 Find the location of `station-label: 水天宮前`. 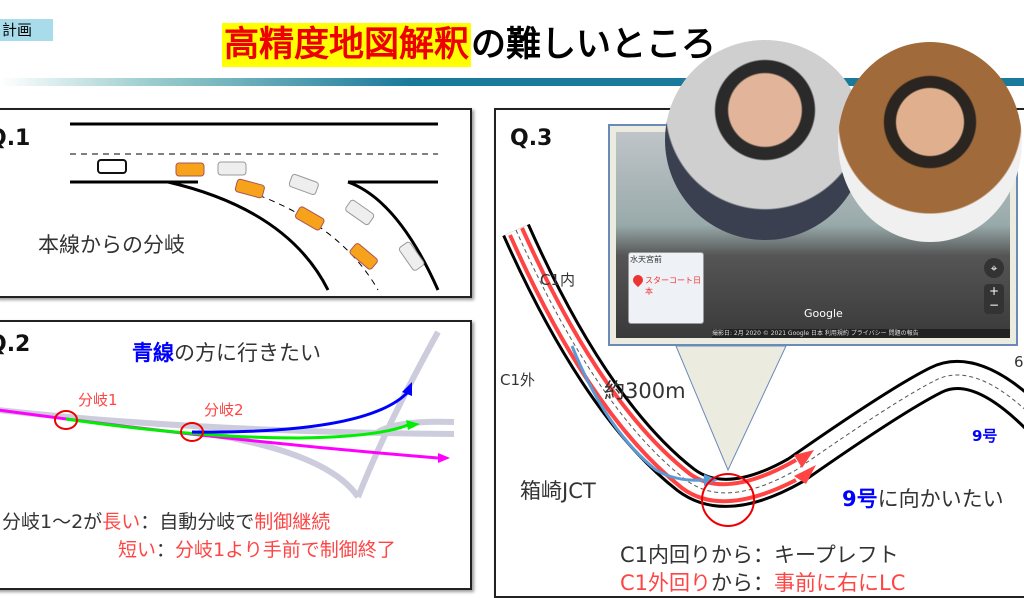

station-label: 水天宮前 is located at coordinates (646, 259).